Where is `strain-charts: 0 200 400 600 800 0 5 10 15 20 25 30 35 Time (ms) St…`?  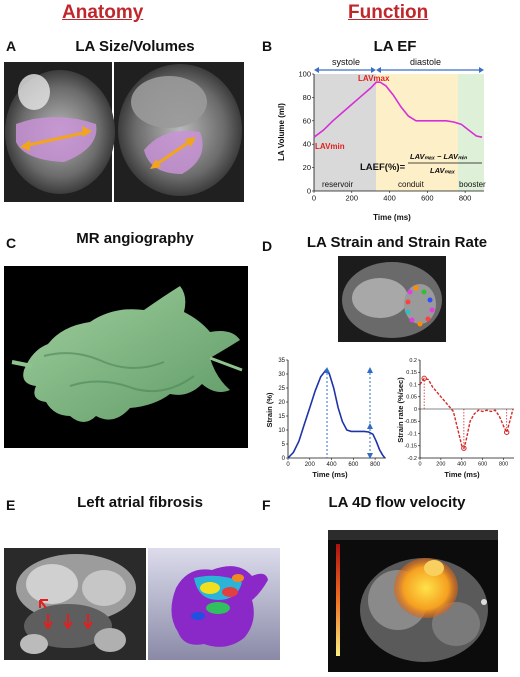
strain-charts: 0 200 400 600 800 0 5 10 15 20 25 30 35 Time (ms) St… is located at coordinates (391, 415).